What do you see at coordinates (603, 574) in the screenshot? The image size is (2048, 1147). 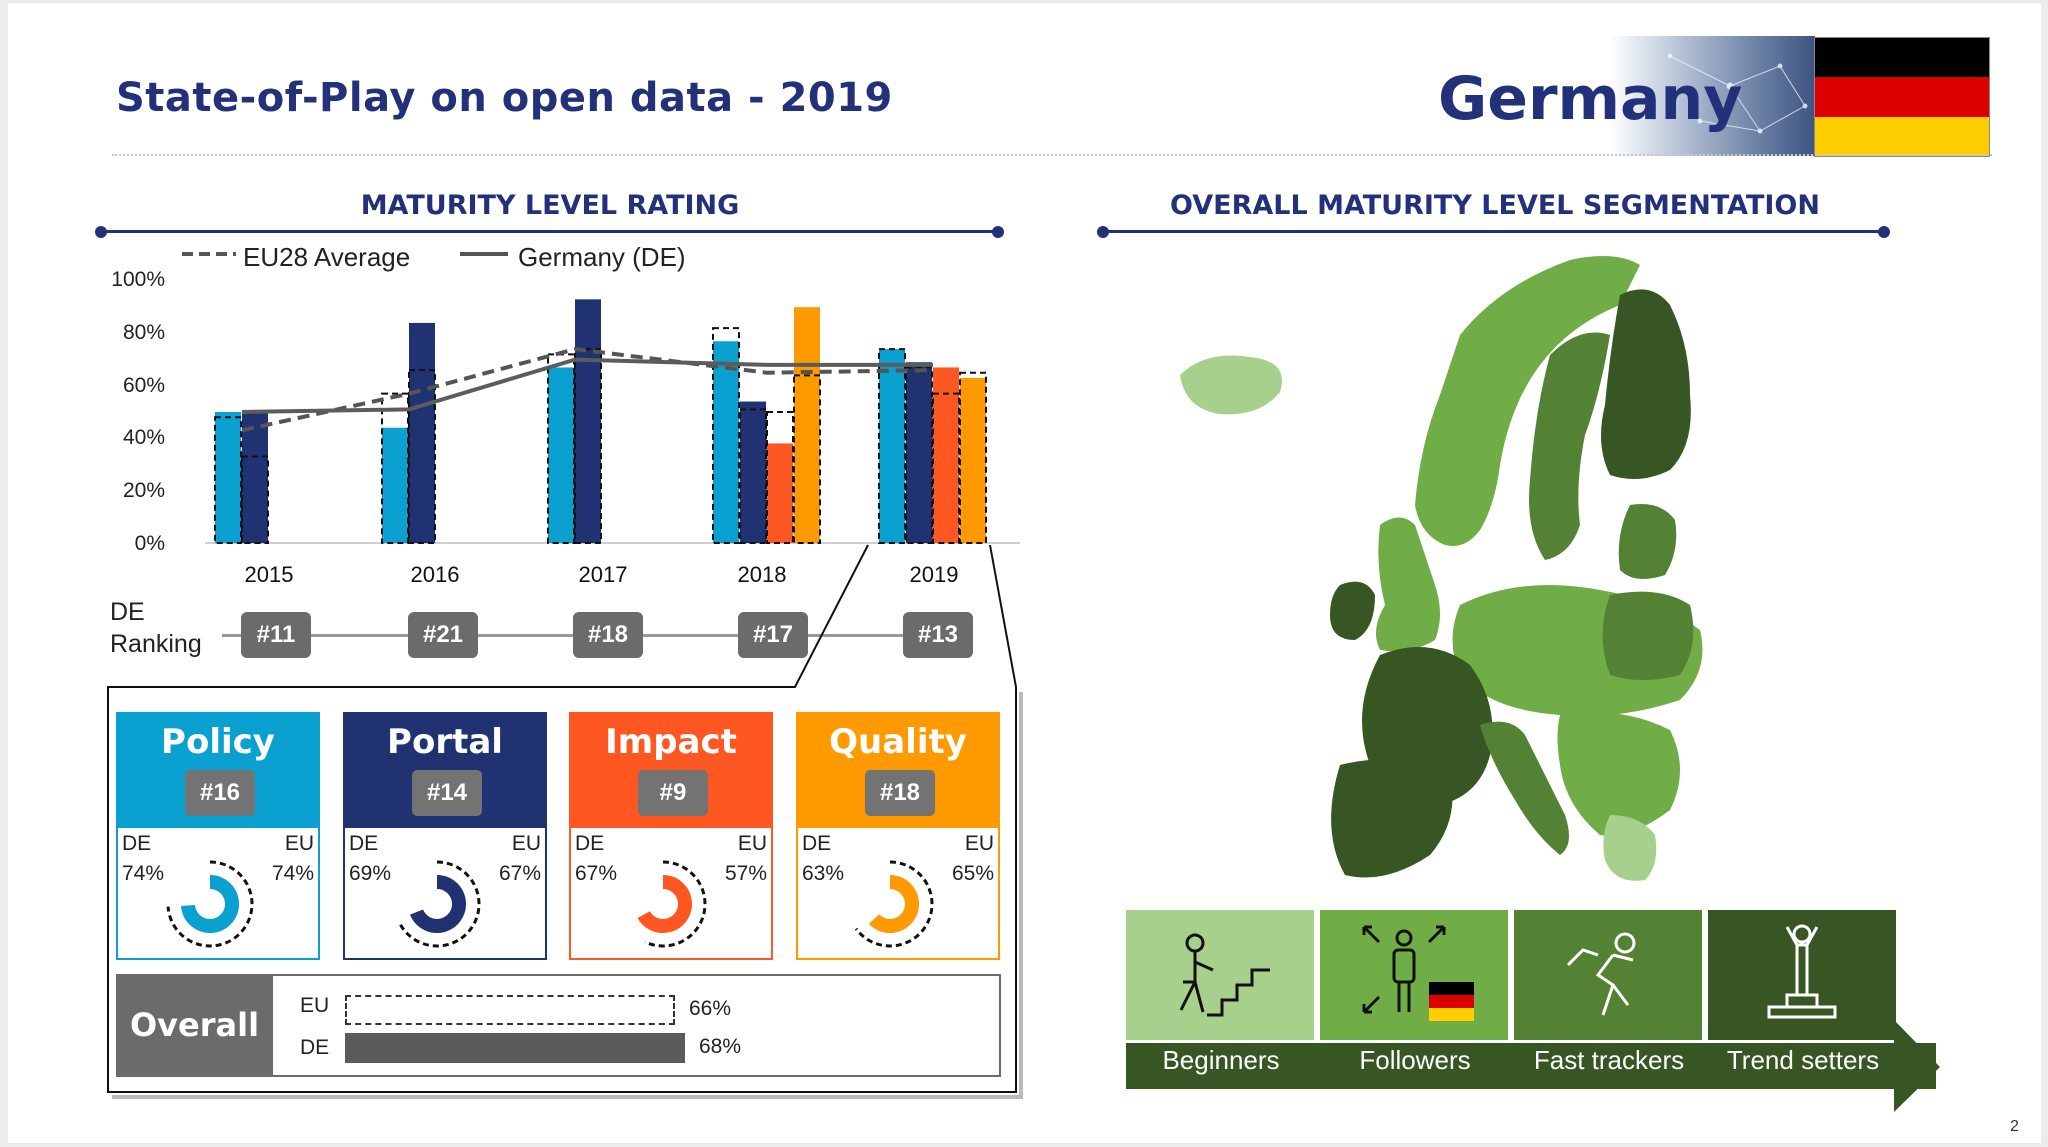 I see `x-tick-label: 2017` at bounding box center [603, 574].